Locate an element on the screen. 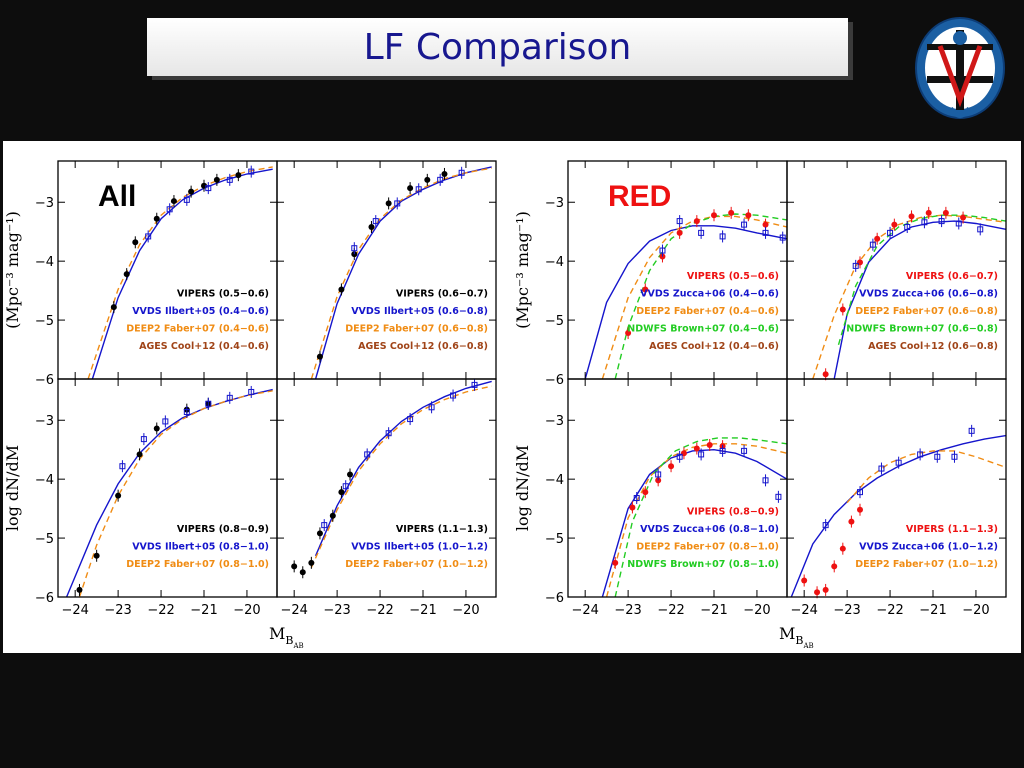 Image resolution: width=1024 pixels, height=768 pixels. x-axis-label: MBAB is located at coordinates (796, 637).